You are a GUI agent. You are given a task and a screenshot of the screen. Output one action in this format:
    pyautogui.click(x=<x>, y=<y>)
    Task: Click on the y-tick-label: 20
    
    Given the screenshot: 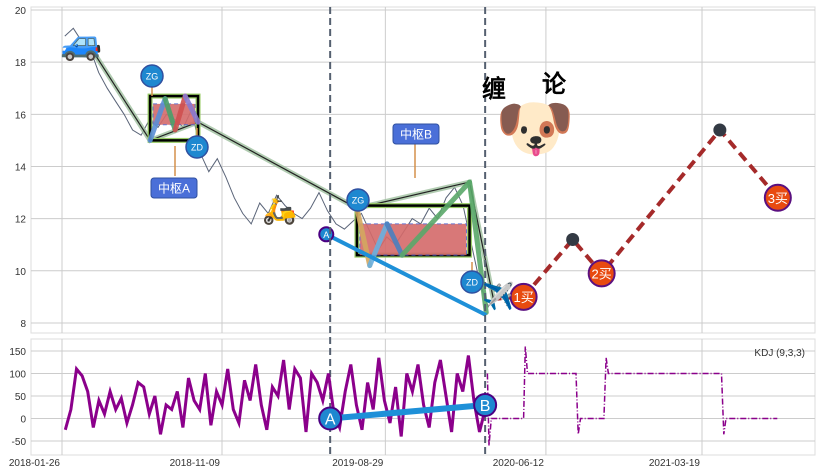 What is the action you would take?
    pyautogui.click(x=21, y=11)
    